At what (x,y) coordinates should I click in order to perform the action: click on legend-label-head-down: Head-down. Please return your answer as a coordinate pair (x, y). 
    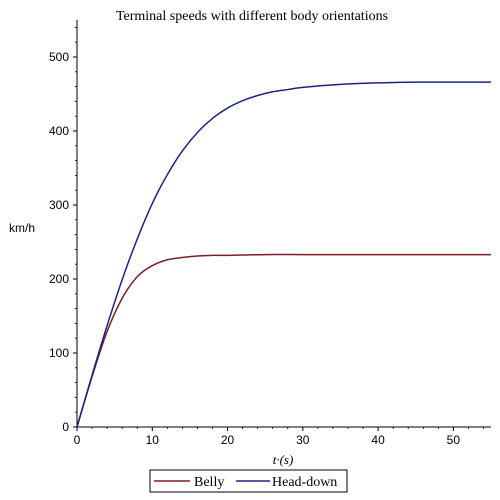
    Looking at the image, I should click on (304, 482).